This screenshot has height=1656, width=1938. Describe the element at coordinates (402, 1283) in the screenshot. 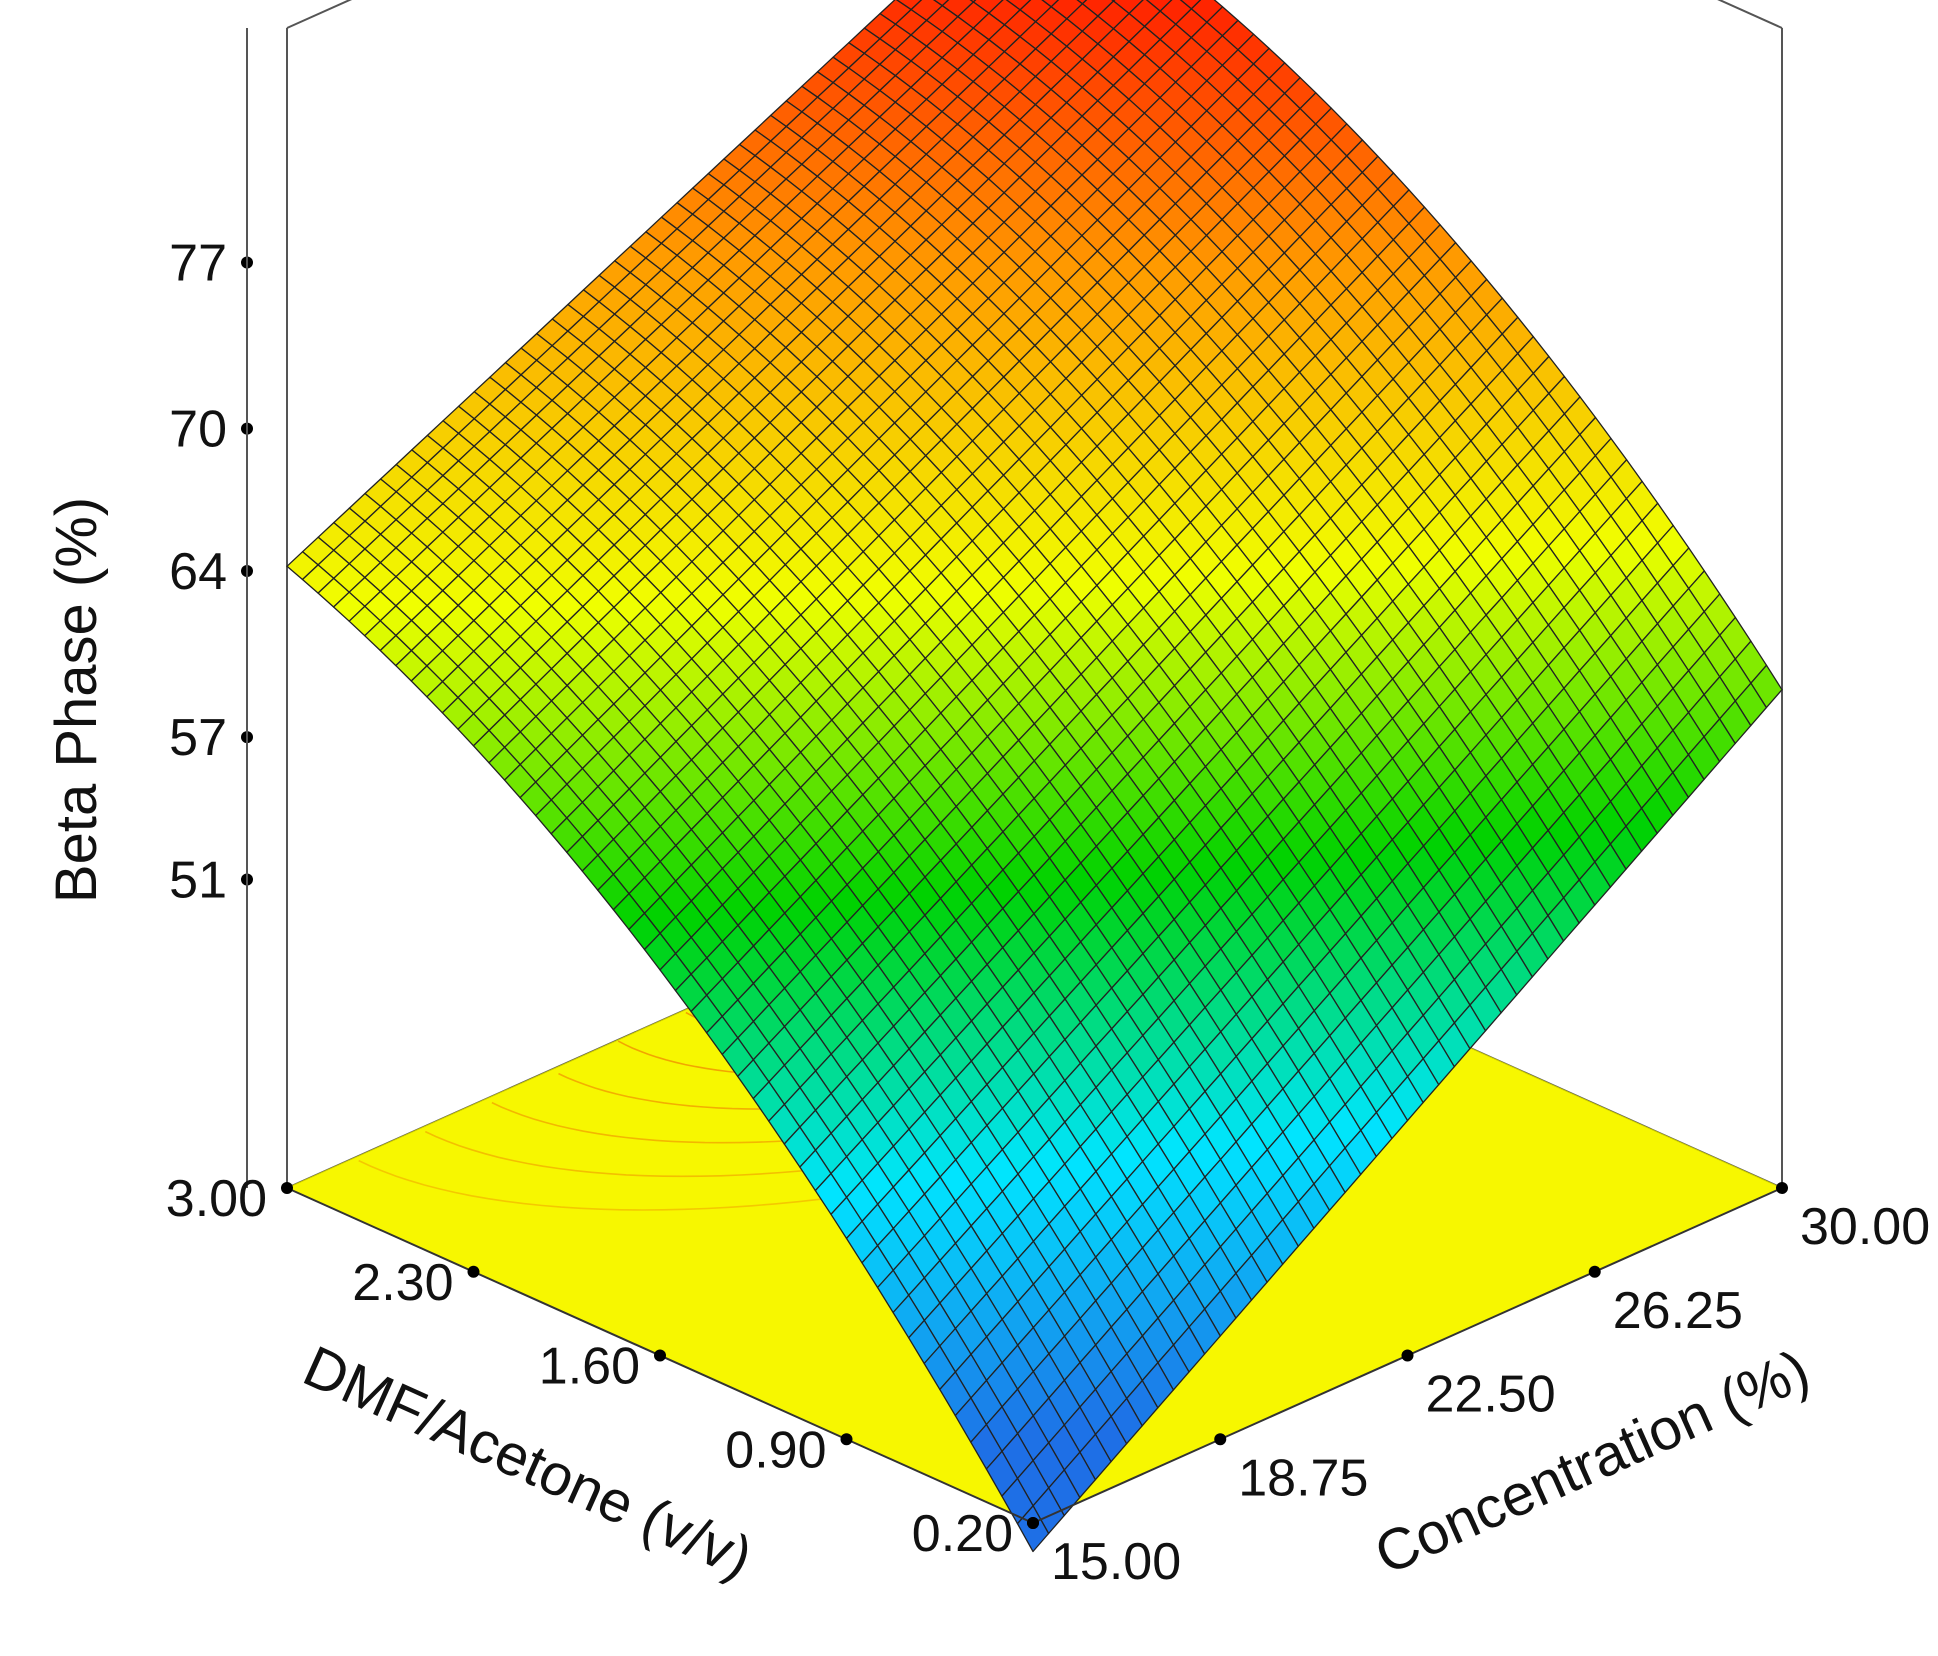

I see `x-tick-label: 2.30` at that location.